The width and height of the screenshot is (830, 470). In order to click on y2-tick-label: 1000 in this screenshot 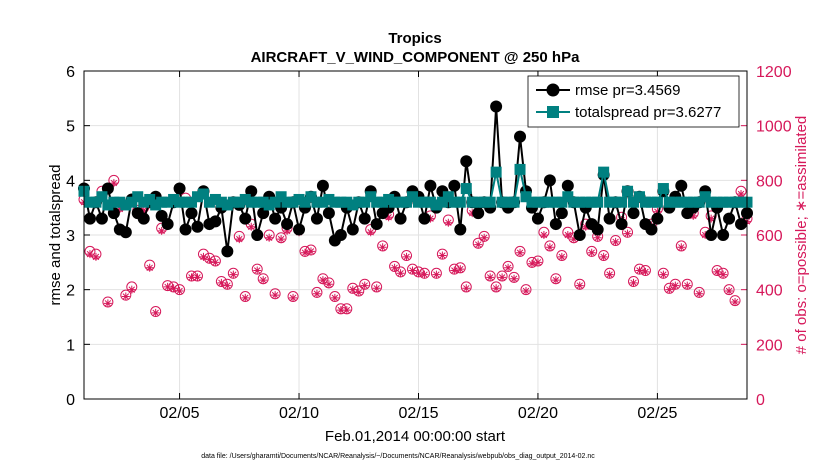, I will do `click(774, 127)`.